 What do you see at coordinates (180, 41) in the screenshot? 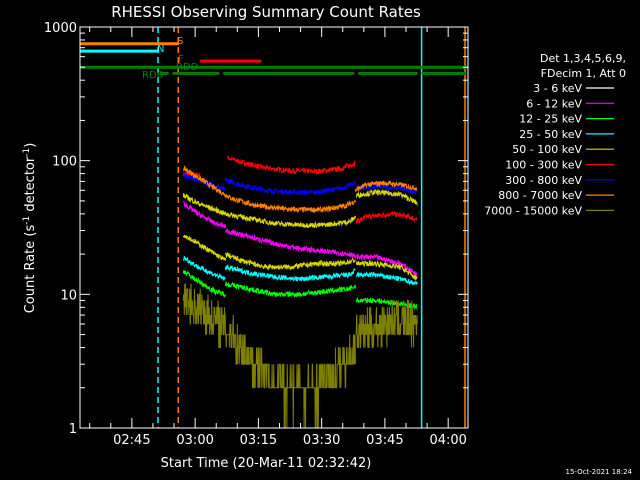
I see `flag-label-s: S` at bounding box center [180, 41].